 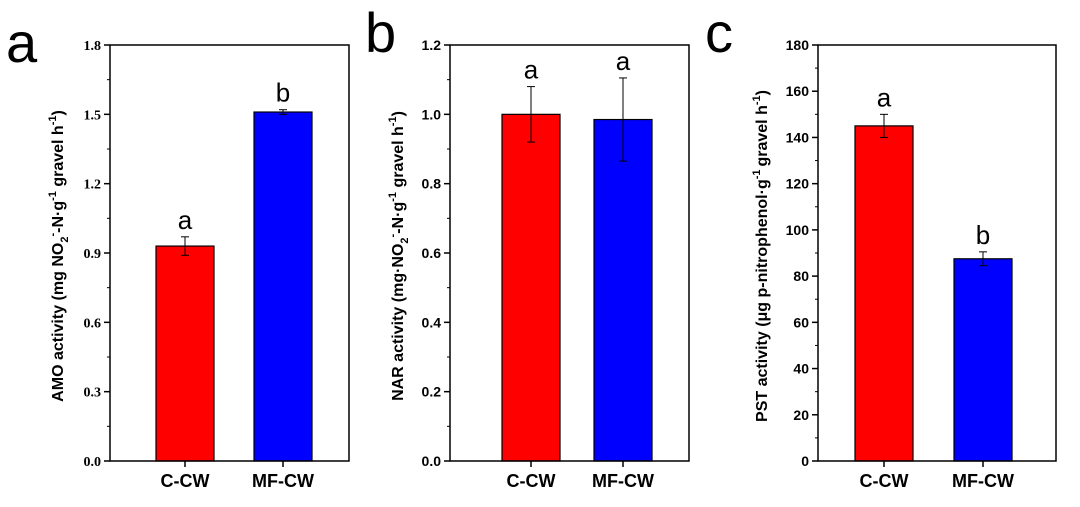 I want to click on y-tick-label-c-5: 100, so click(x=798, y=230).